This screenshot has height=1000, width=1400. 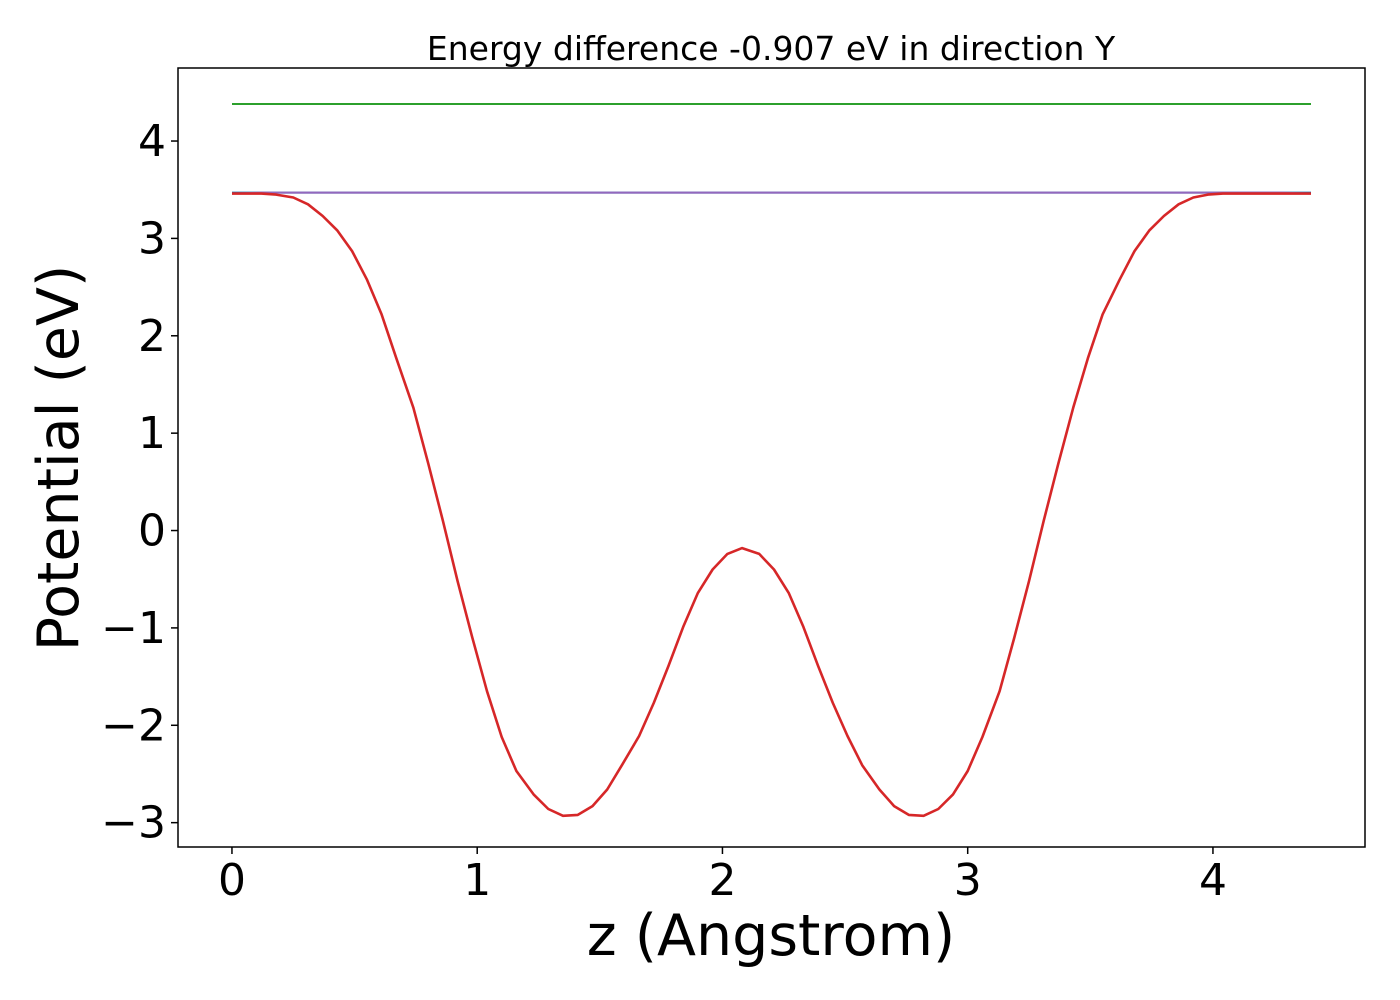 What do you see at coordinates (133, 628) in the screenshot?
I see `y-tick-label: −1` at bounding box center [133, 628].